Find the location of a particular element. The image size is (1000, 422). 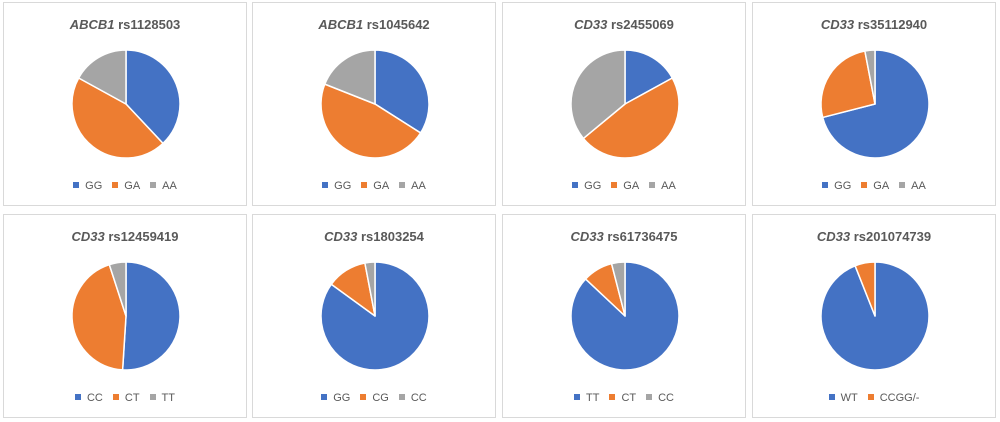

chart-panel-cd33-rs12459419: CD33 rs12459419 CC CT TT is located at coordinates (125, 316).